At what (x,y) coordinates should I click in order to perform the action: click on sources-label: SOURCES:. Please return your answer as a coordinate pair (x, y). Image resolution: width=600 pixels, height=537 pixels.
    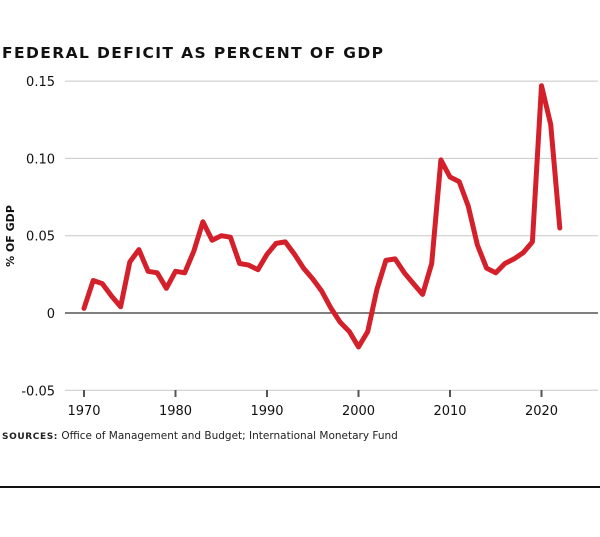
    Looking at the image, I should click on (30, 437).